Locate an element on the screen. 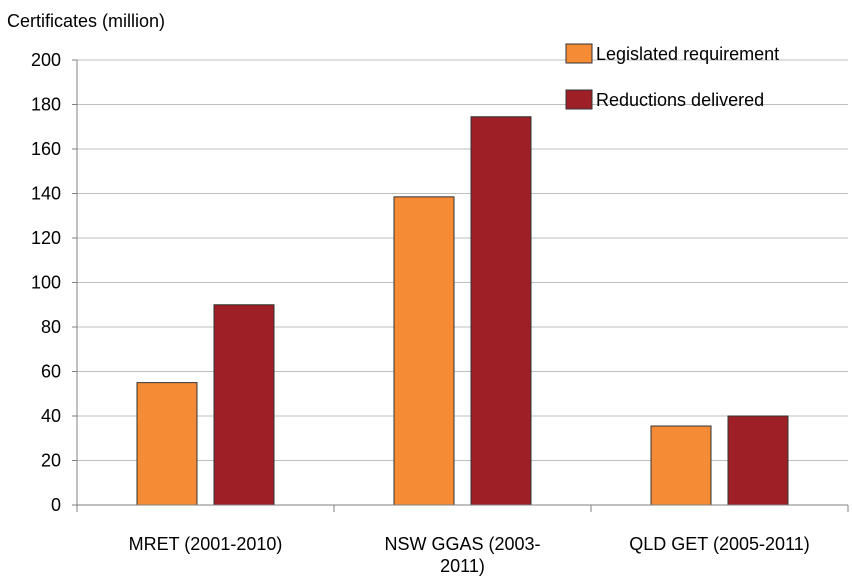 Image resolution: width=852 pixels, height=579 pixels. legend-label: Reductions delivered is located at coordinates (680, 100).